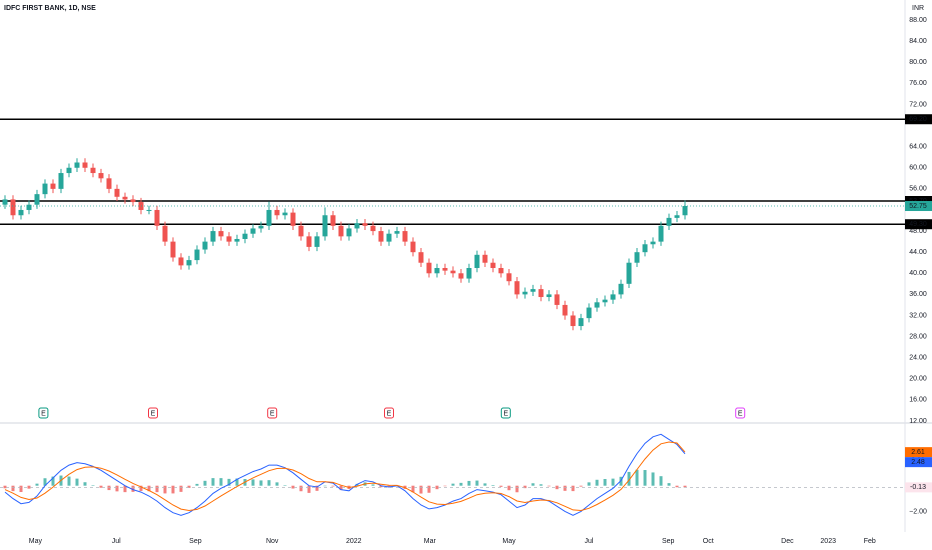 Image resolution: width=932 pixels, height=550 pixels. Describe the element at coordinates (918, 358) in the screenshot. I see `y-tick-label: 24.00` at that location.